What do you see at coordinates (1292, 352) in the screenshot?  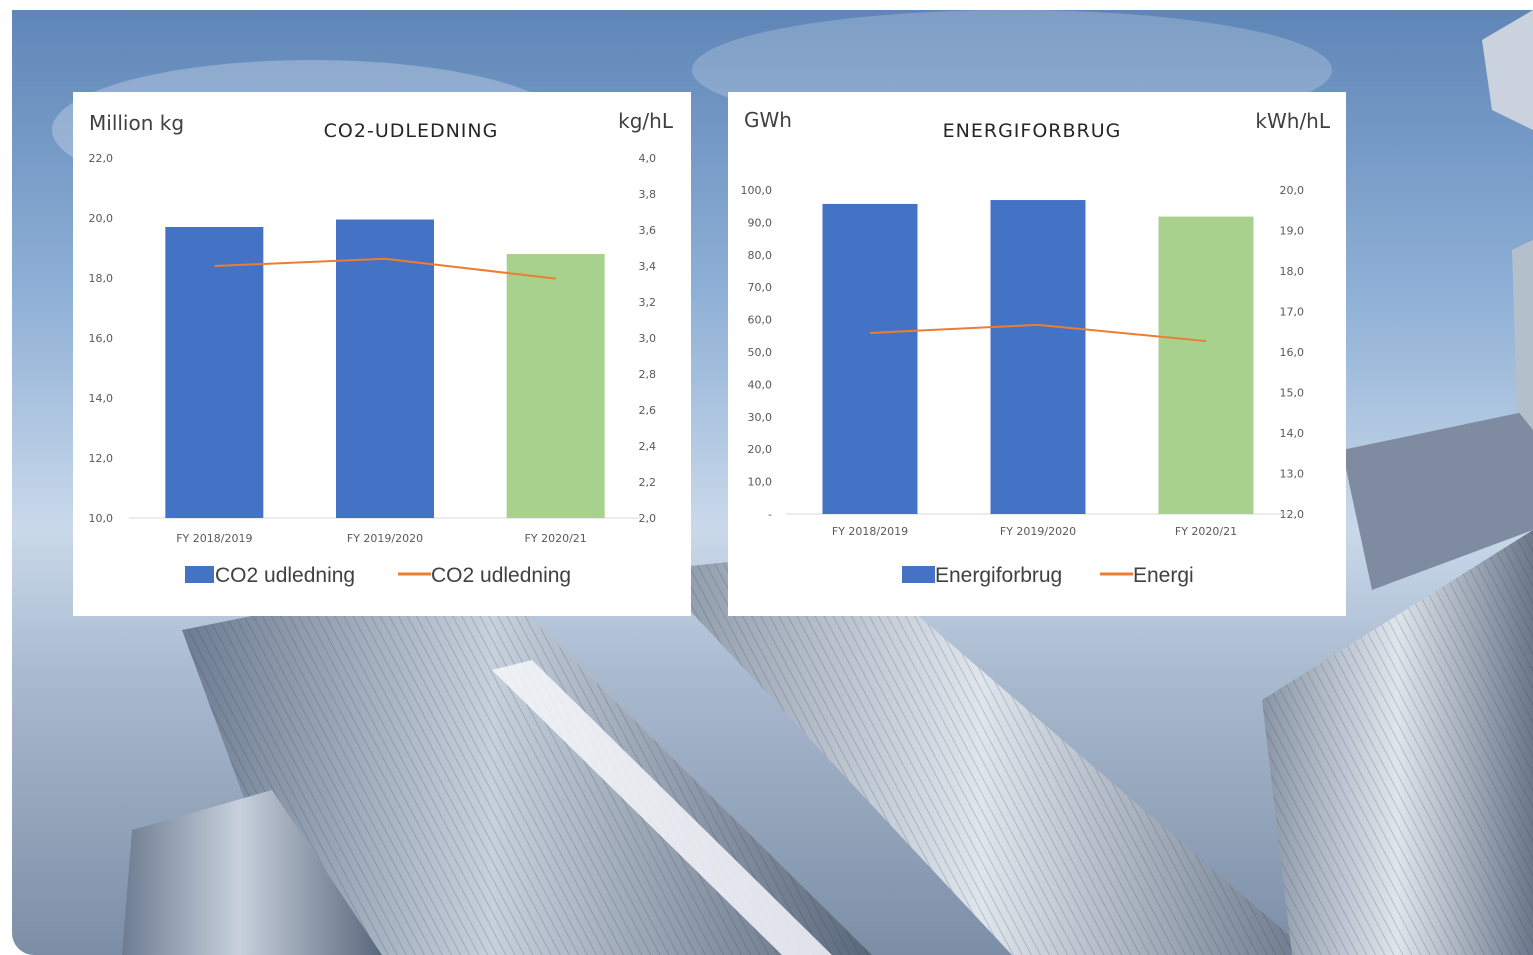 I see `right-axis-tick-label: 16,0` at bounding box center [1292, 352].